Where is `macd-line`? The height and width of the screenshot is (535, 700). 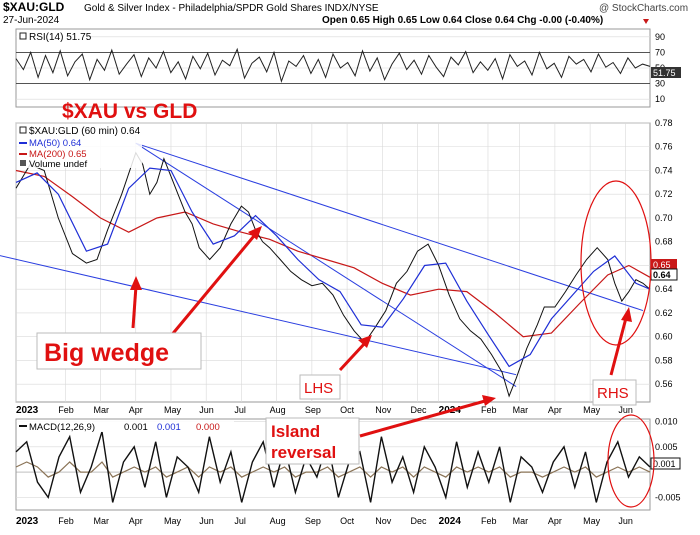
macd-line is located at coordinates (333, 467).